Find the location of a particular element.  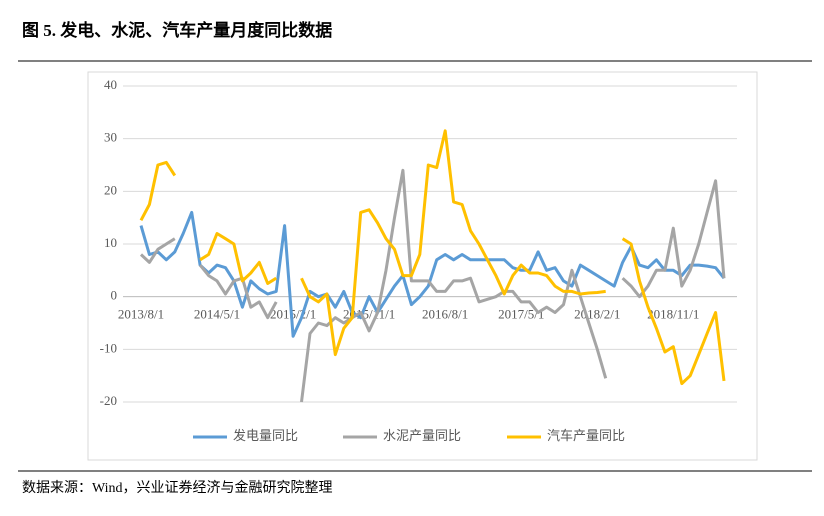

y-tick-label: 40 is located at coordinates (110, 84).